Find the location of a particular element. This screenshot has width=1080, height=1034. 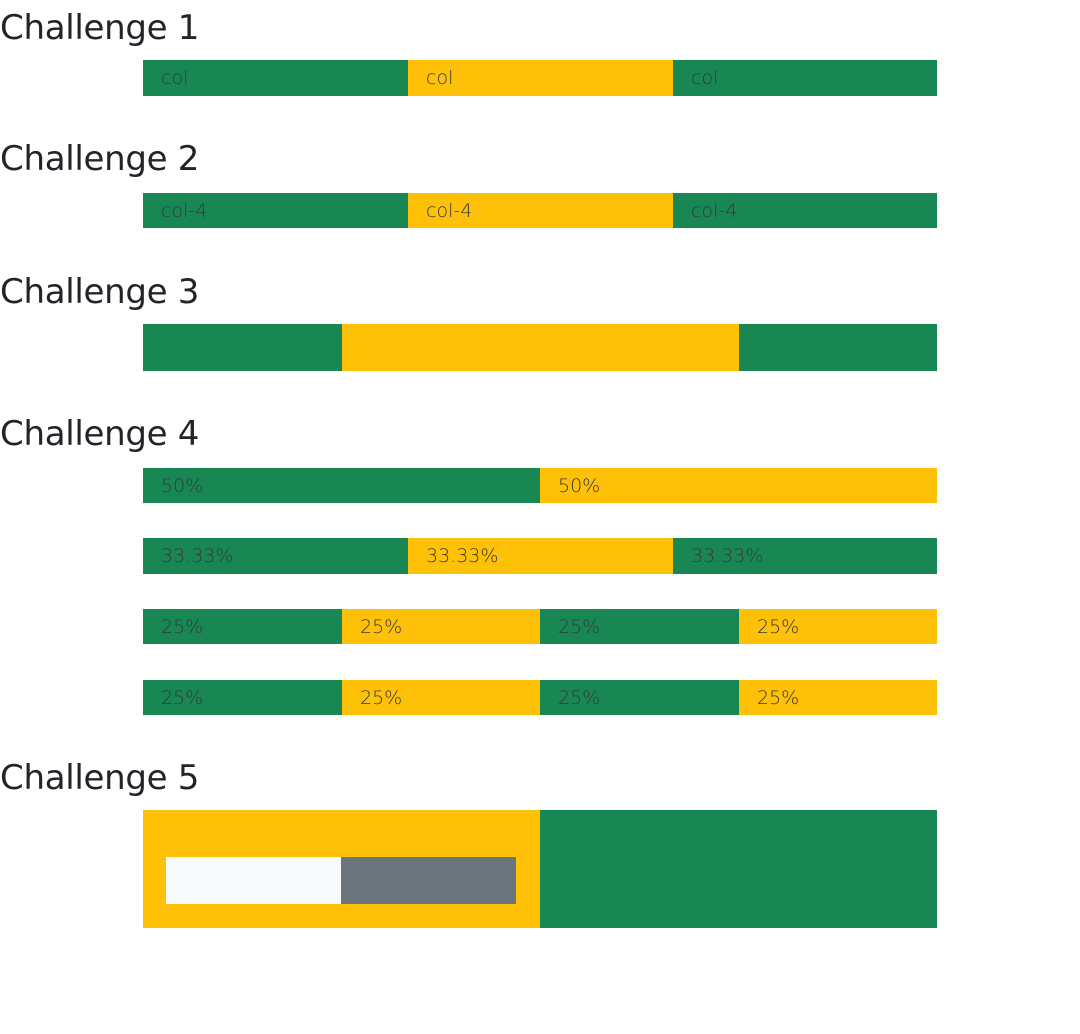

challenge-4-row-3: 25% 25% 25% 25% is located at coordinates (540, 626).